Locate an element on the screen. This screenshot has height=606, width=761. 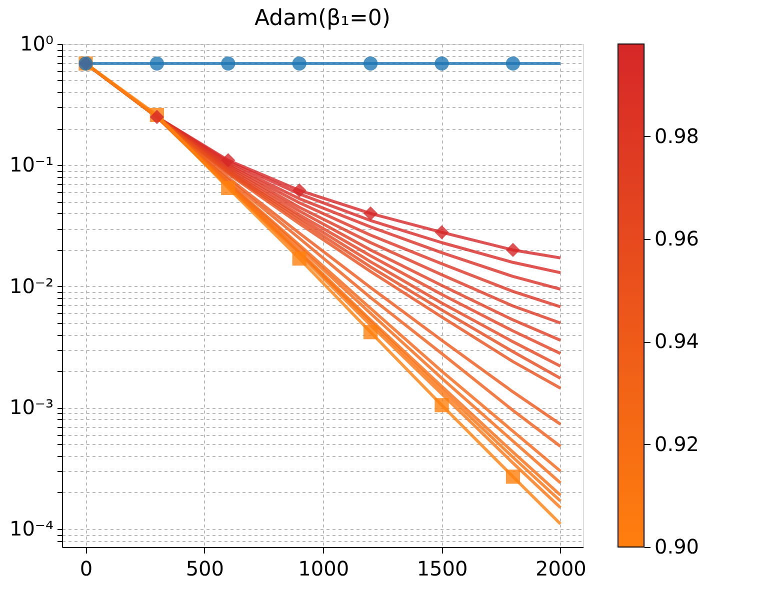
color-bar-label: 0.98 is located at coordinates (677, 136).